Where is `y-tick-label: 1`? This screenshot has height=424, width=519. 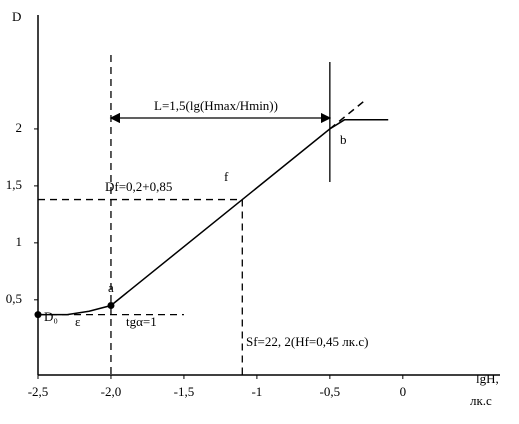 y-tick-label: 1 is located at coordinates (19, 241).